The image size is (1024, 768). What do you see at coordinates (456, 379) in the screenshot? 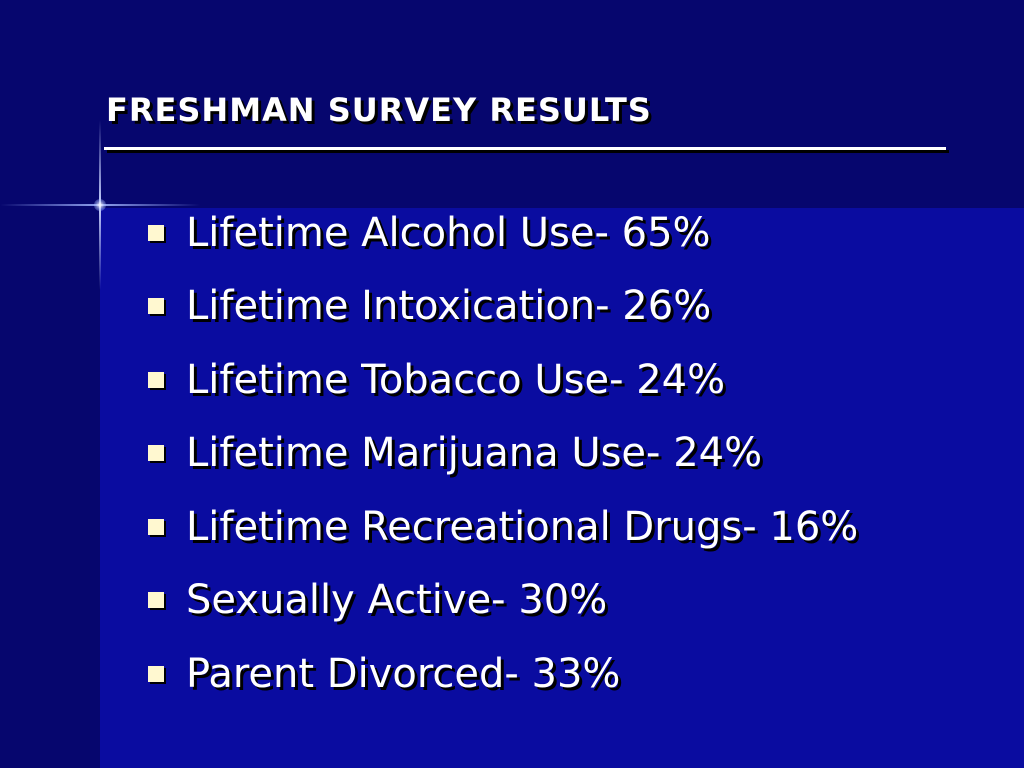
I see `bullet-text: Lifetime Tobacco Use- 24%` at bounding box center [456, 379].